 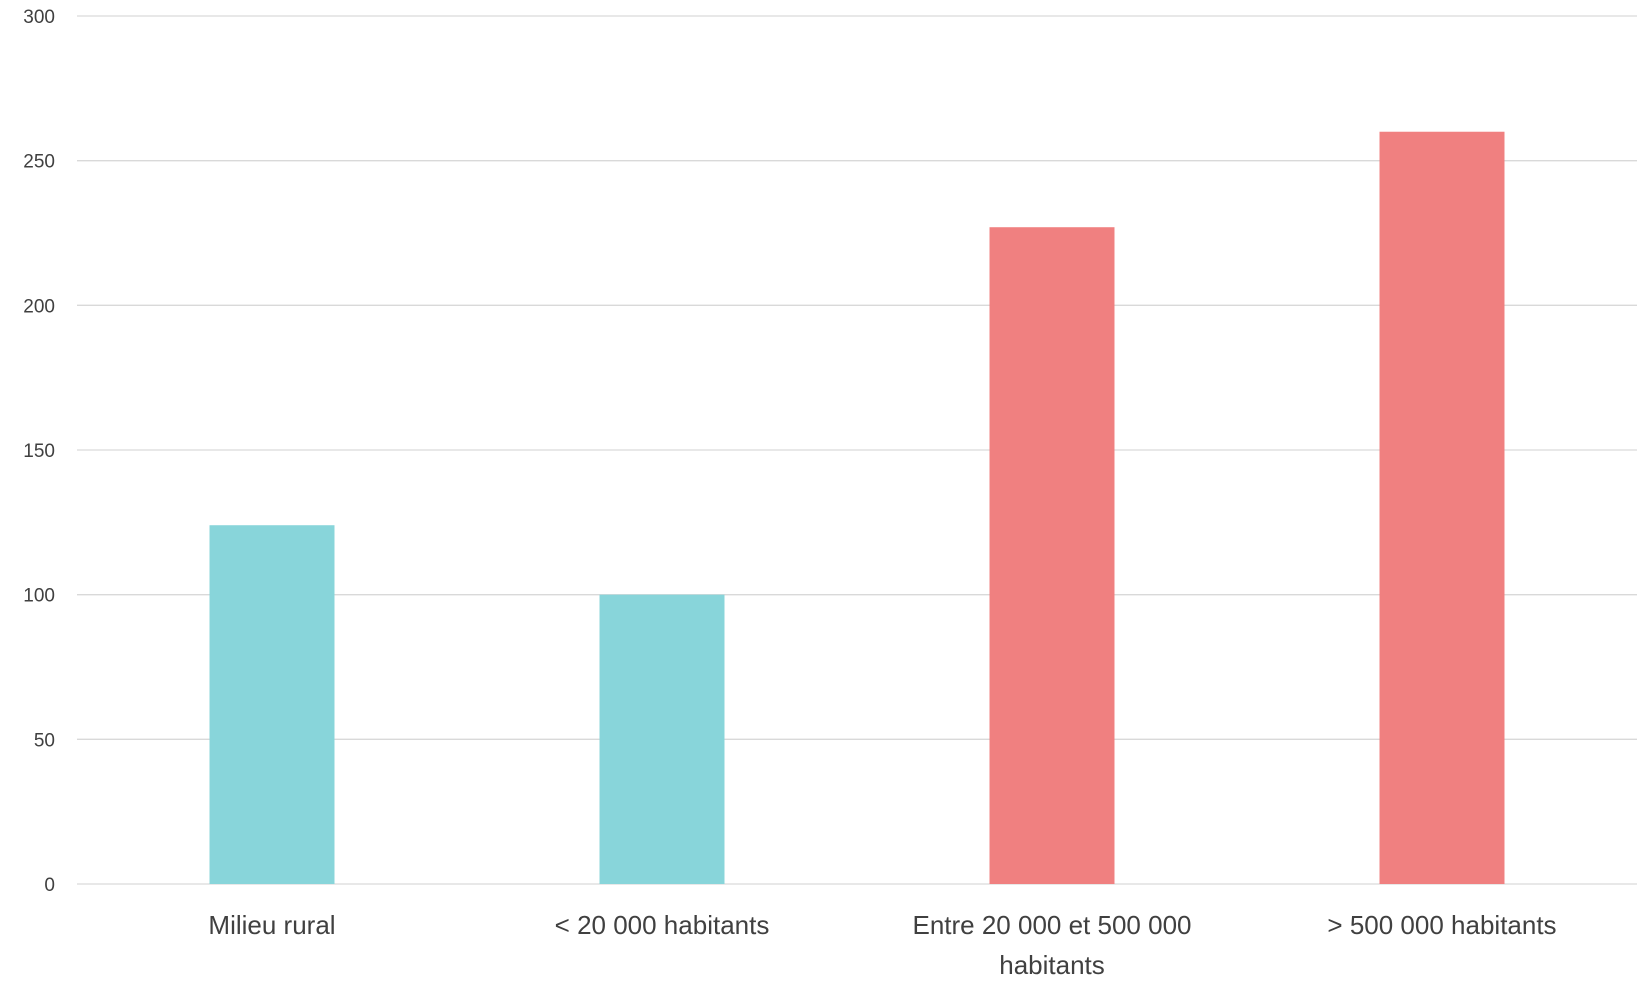 I want to click on x-tick-label: Milieu rural, so click(x=271, y=925).